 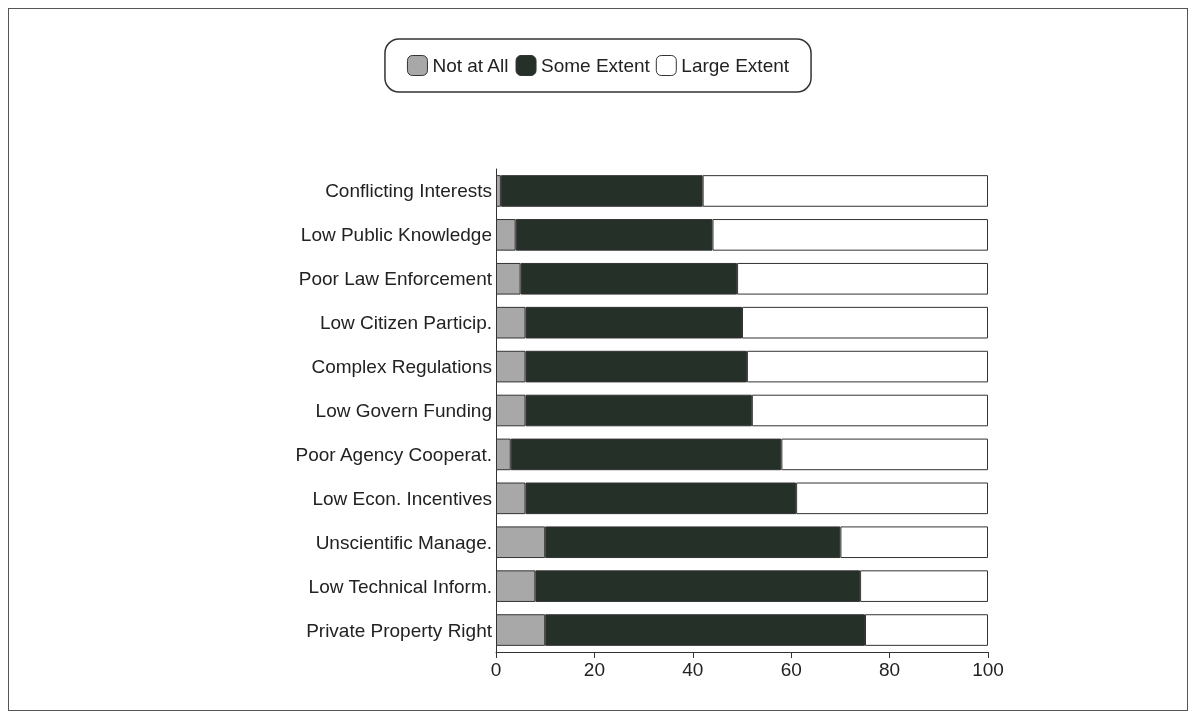 What do you see at coordinates (403, 410) in the screenshot?
I see `y-tick-label: Low Govern Funding` at bounding box center [403, 410].